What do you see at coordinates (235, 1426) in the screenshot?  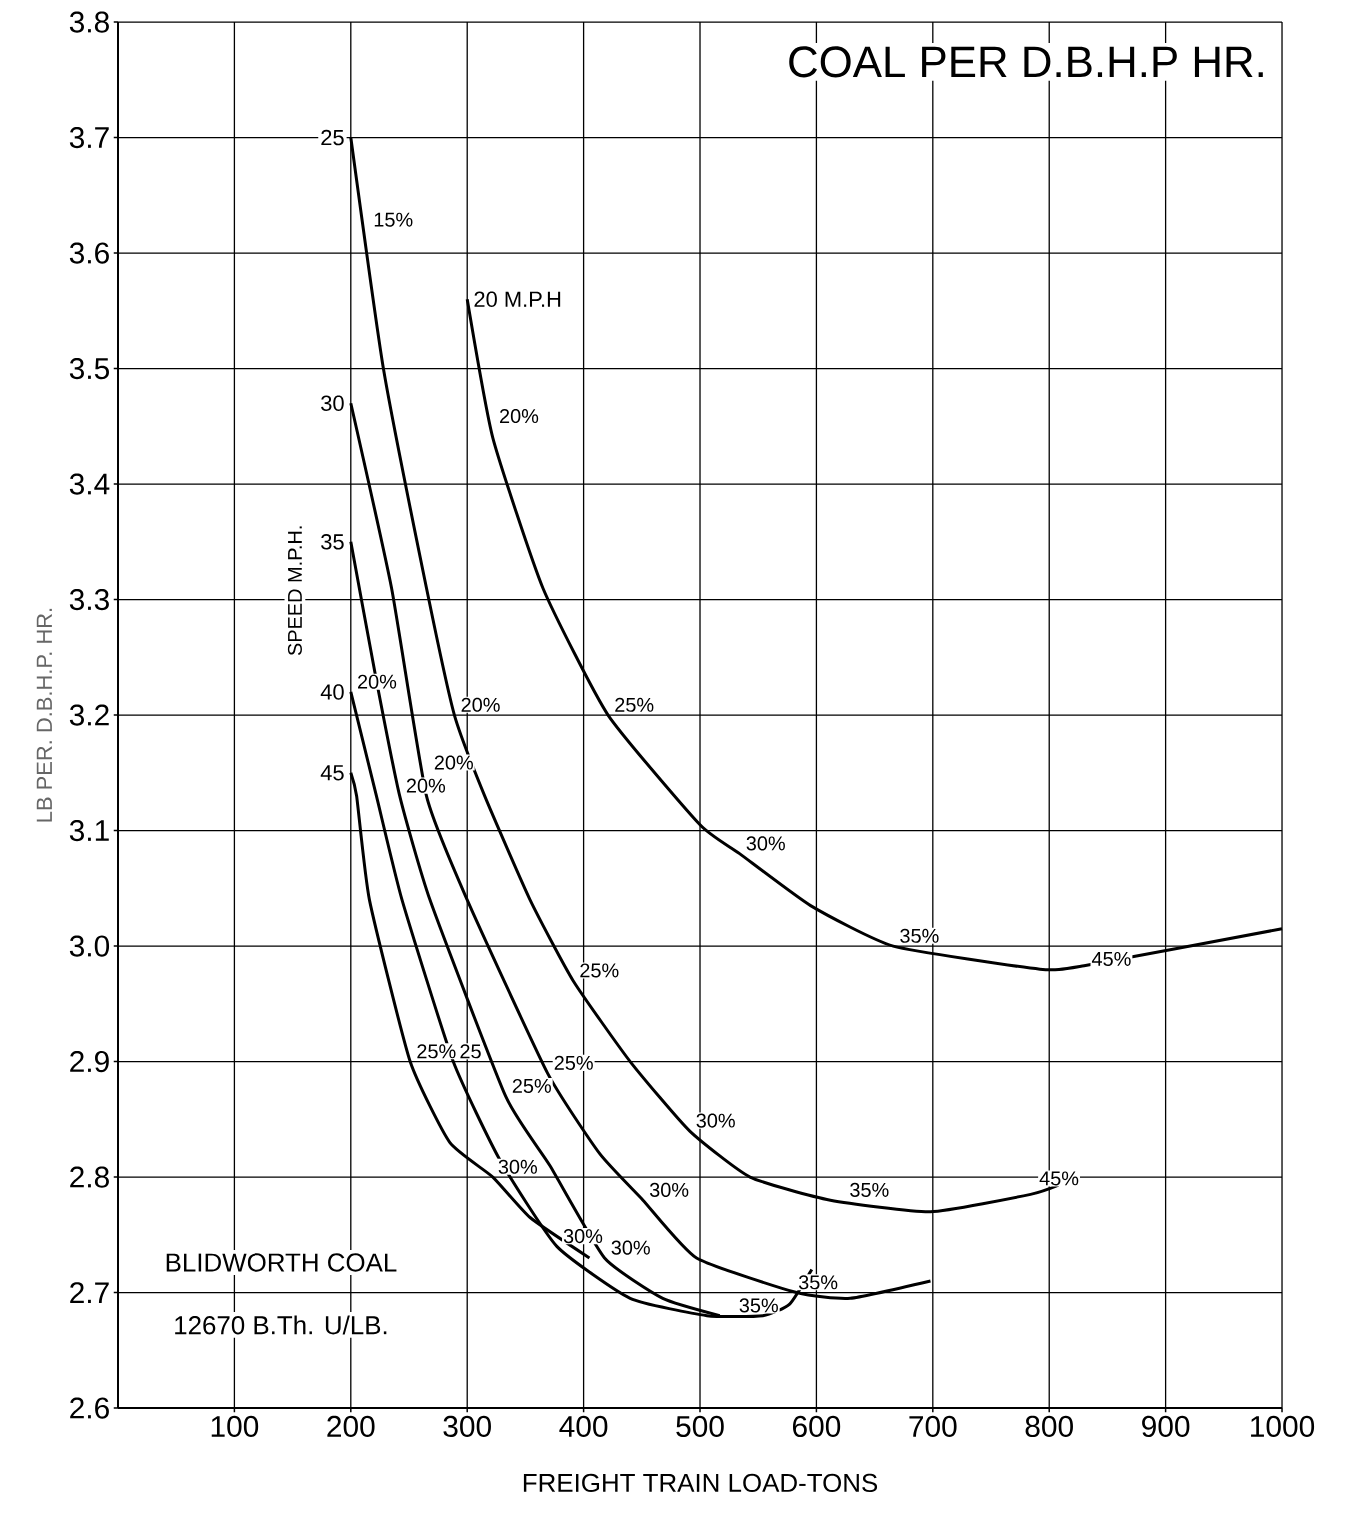 I see `x-tick-label: 100` at bounding box center [235, 1426].